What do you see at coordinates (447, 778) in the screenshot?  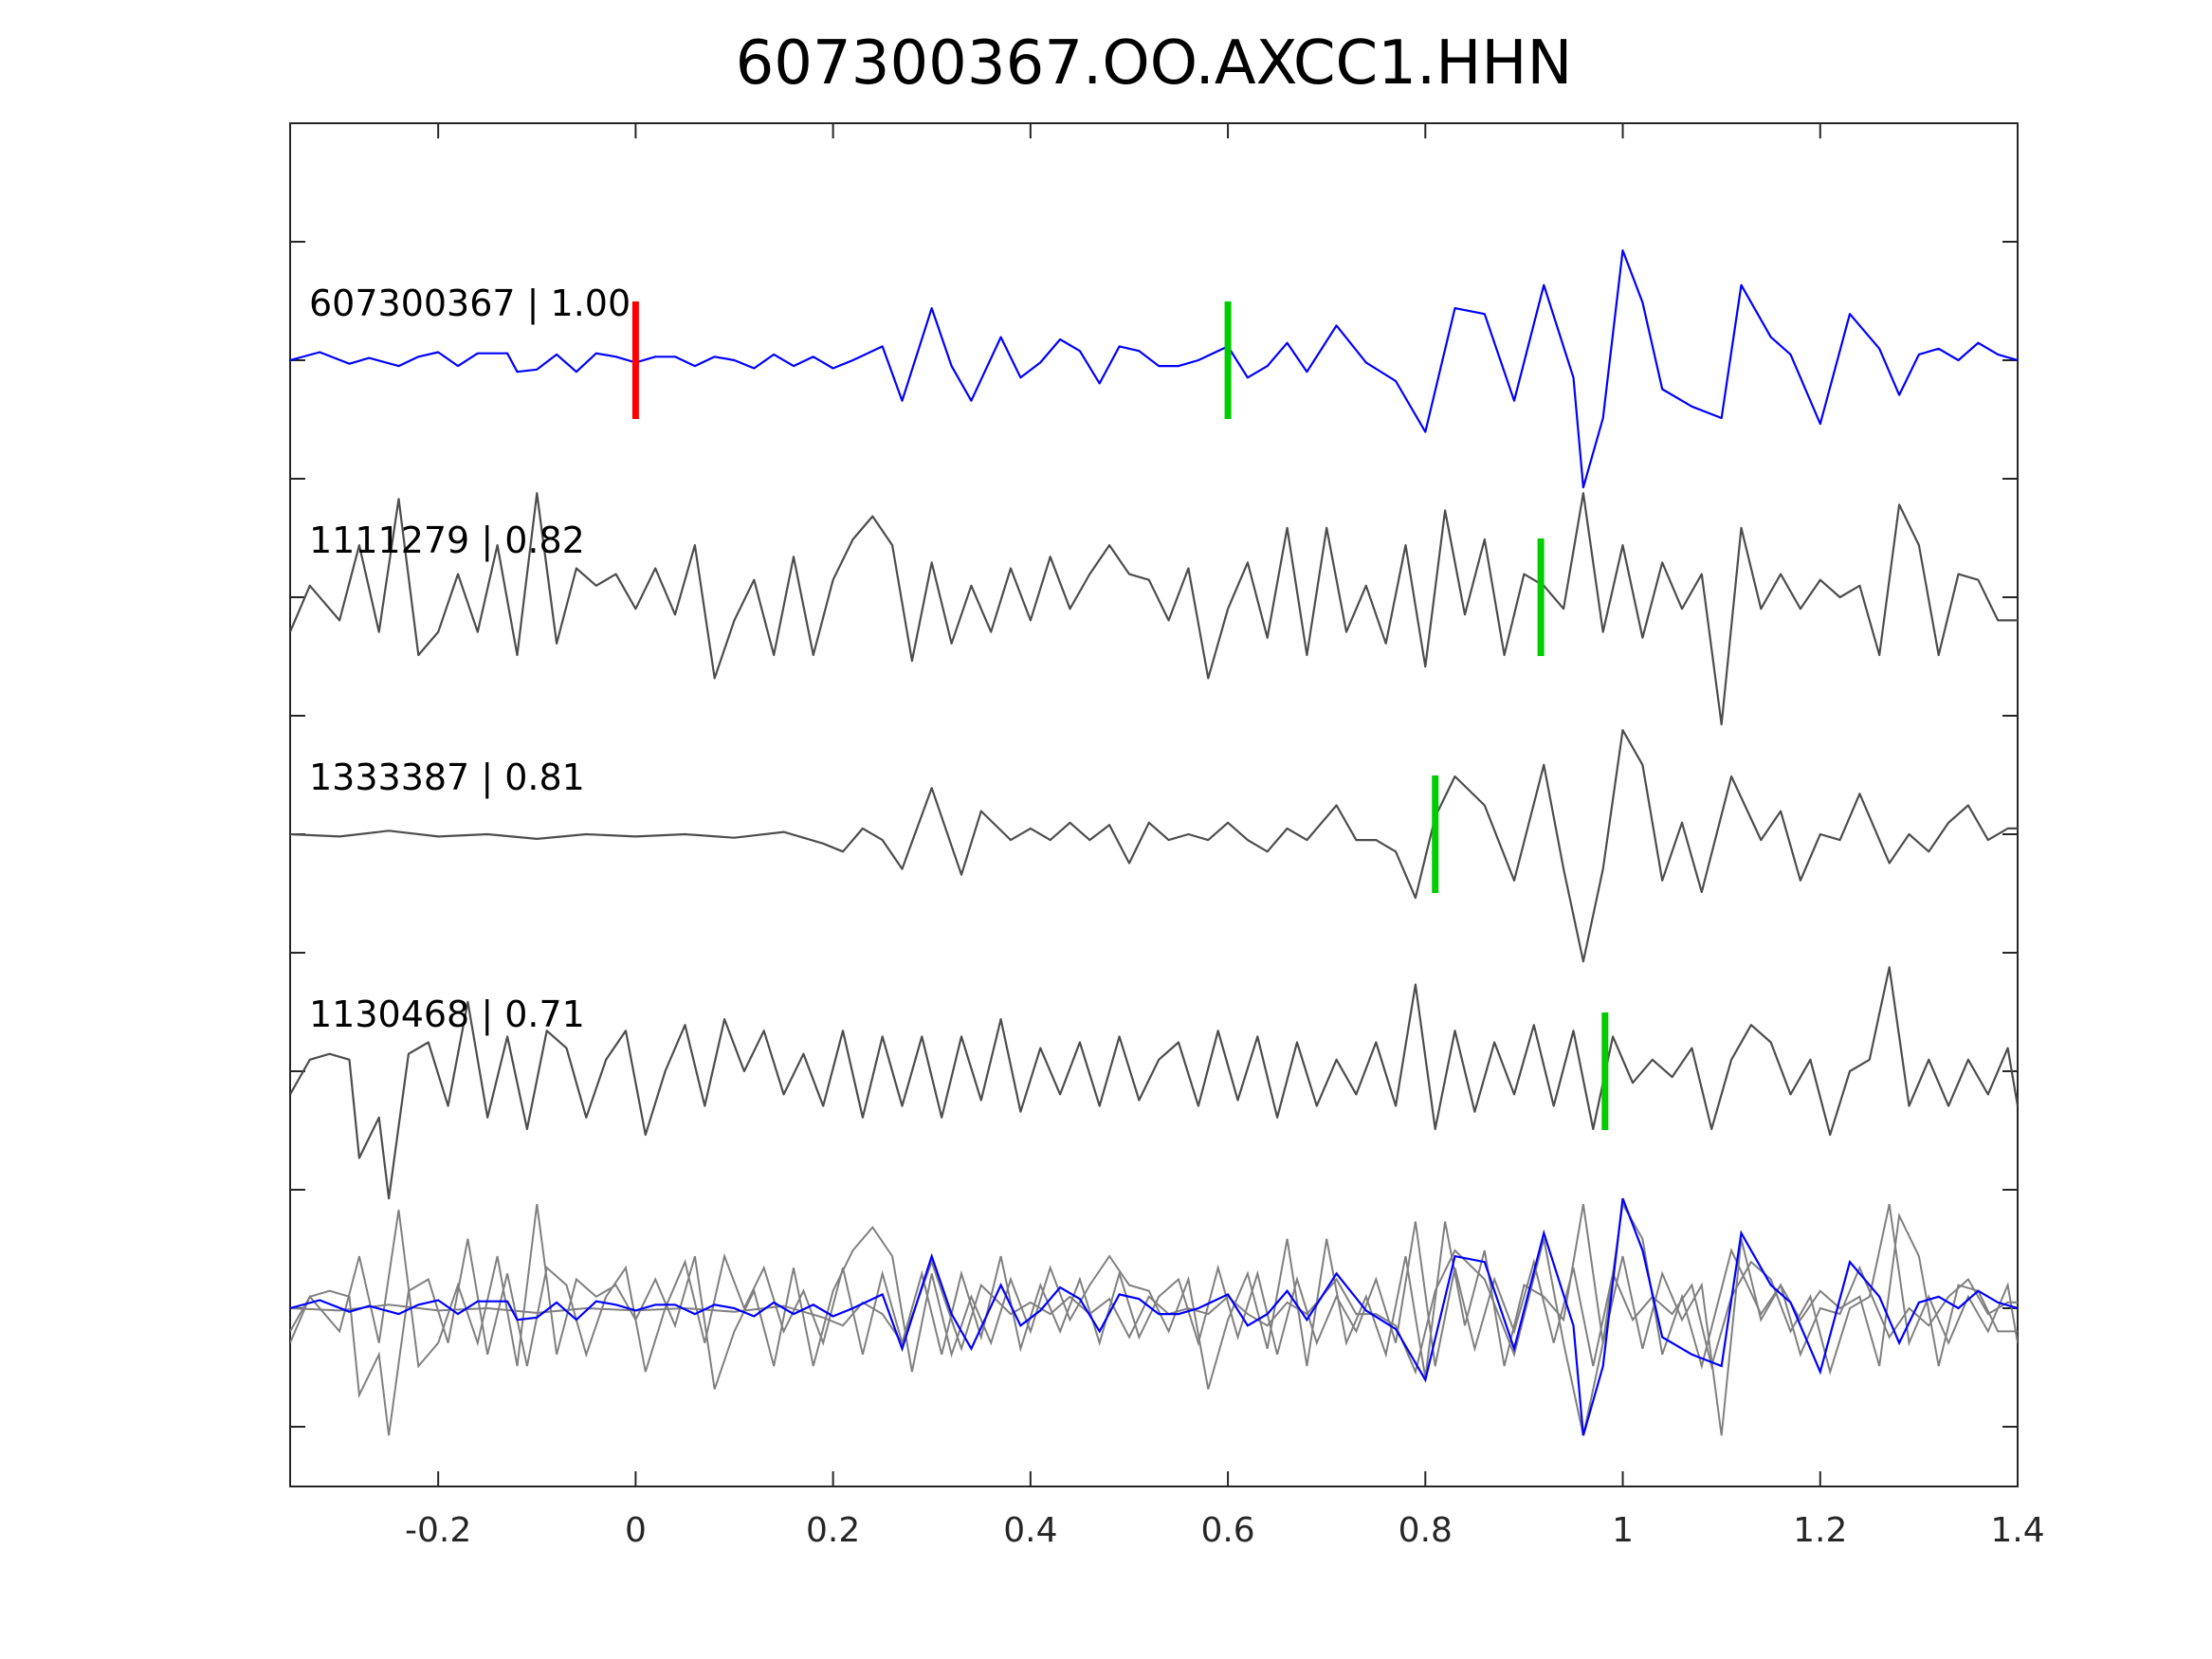 I see `trace-label-1333387: 1333387 | 0.81` at bounding box center [447, 778].